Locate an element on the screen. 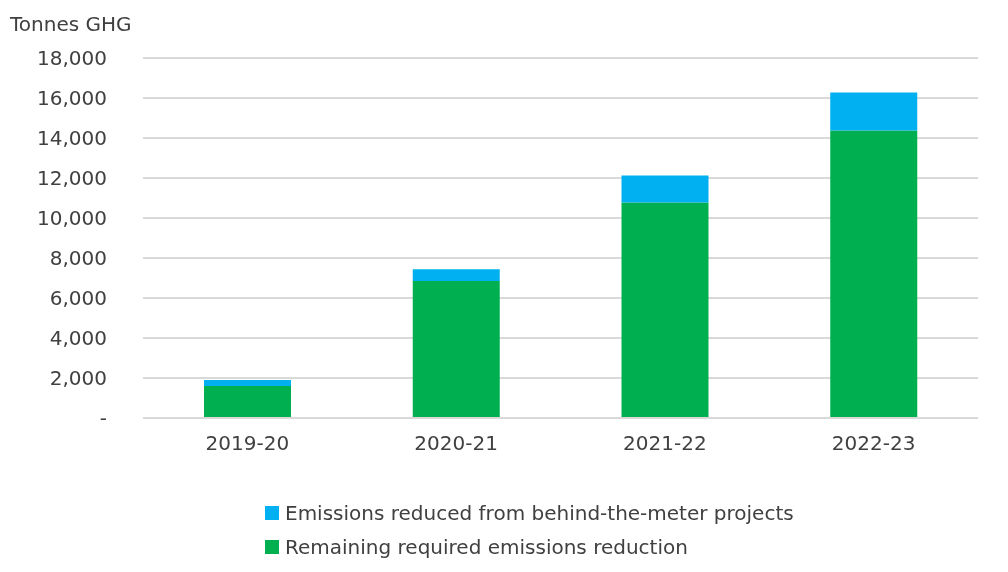  y-tick-label: 8,000 is located at coordinates (78, 258).